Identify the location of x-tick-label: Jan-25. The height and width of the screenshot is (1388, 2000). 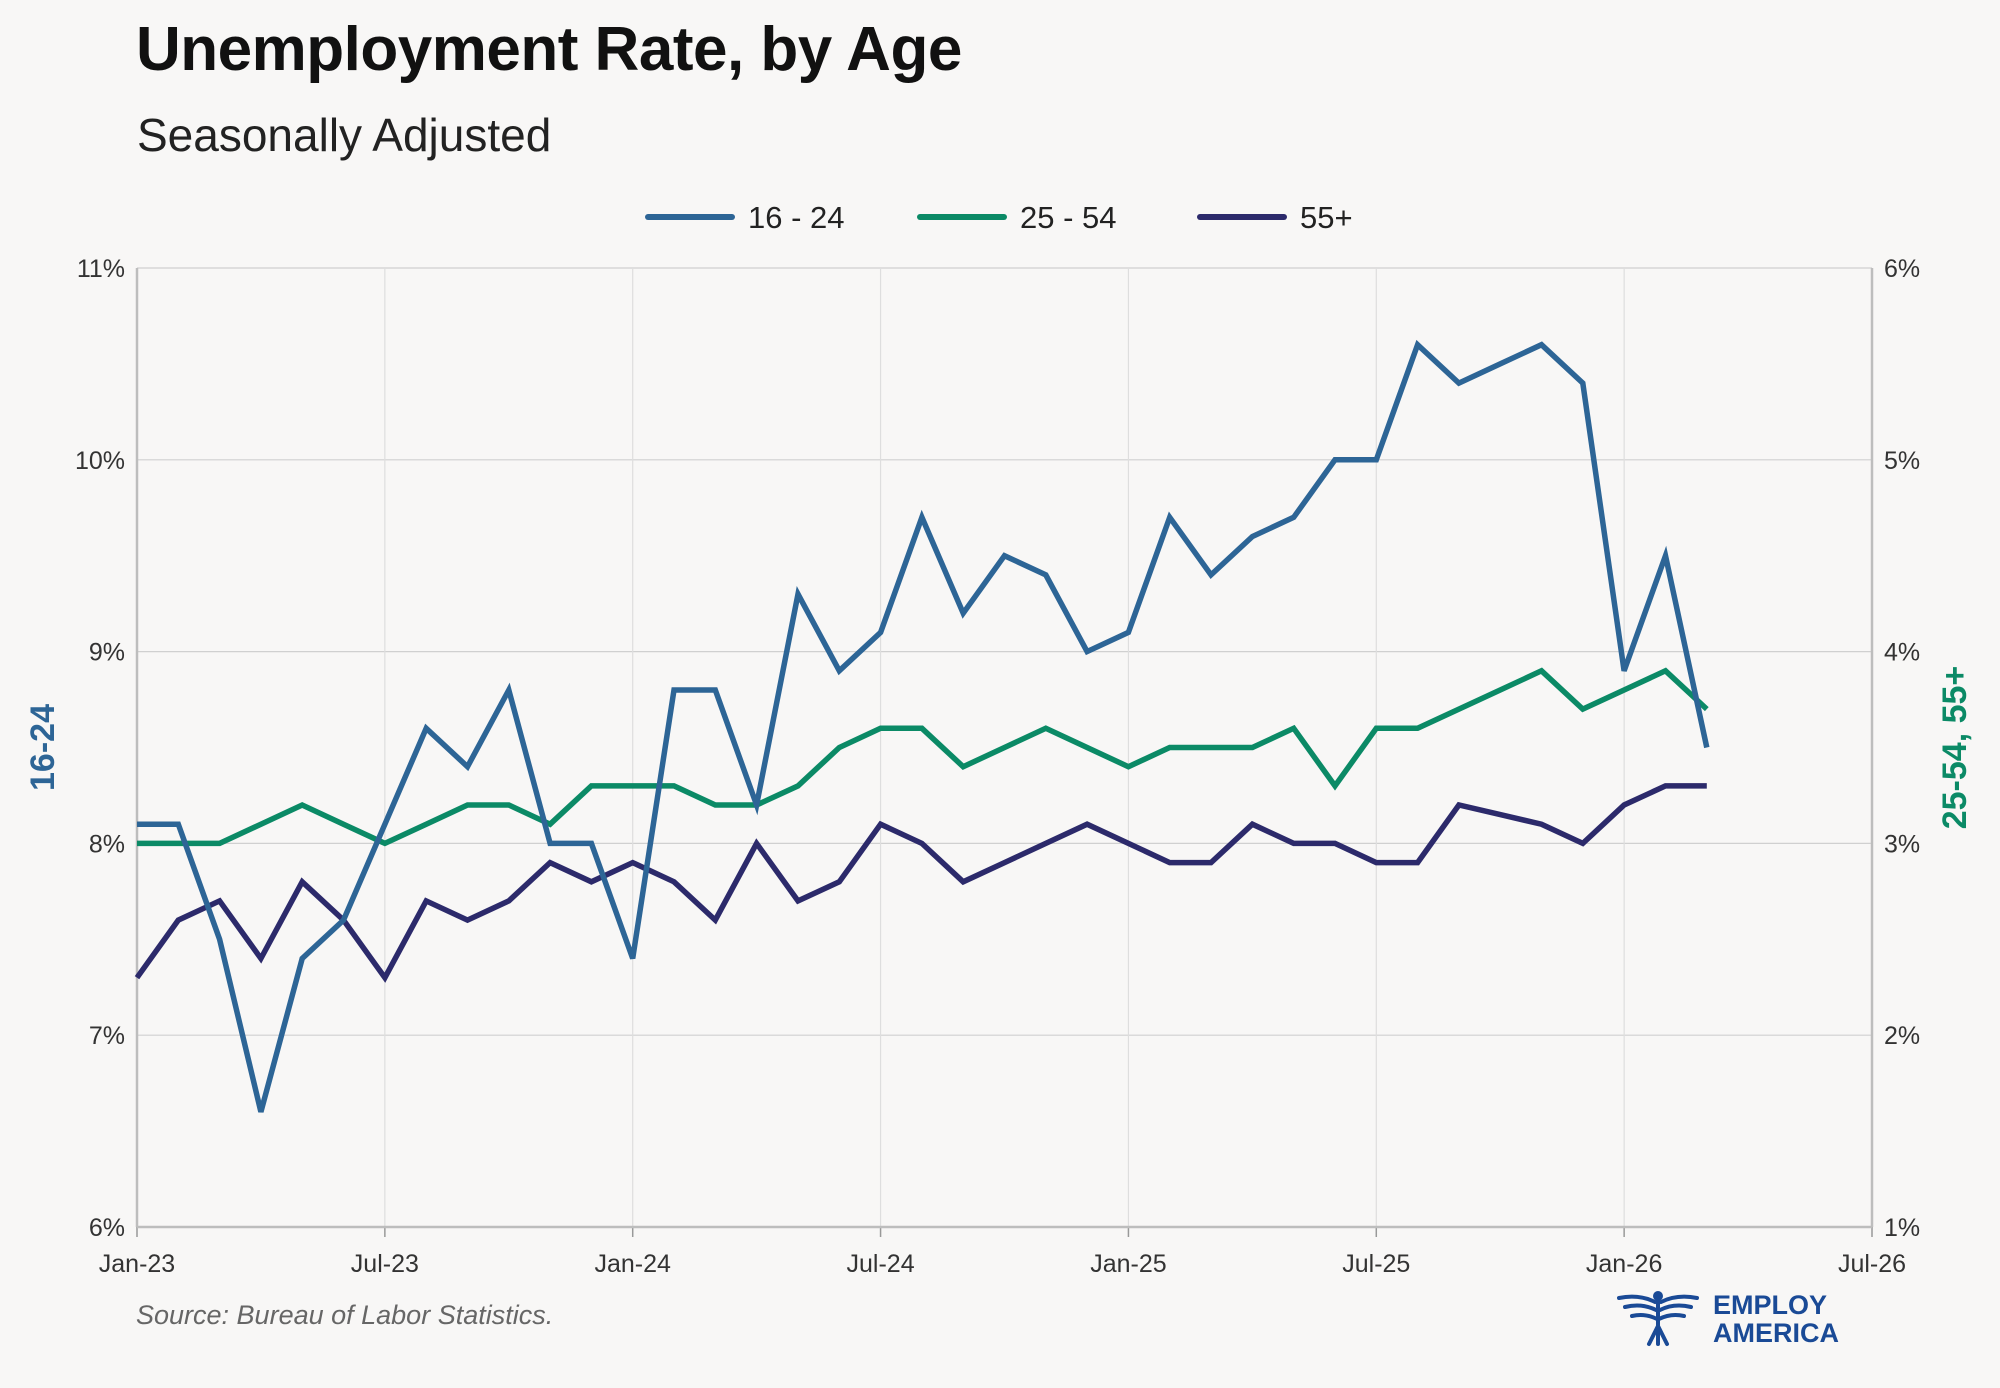
(1128, 1264).